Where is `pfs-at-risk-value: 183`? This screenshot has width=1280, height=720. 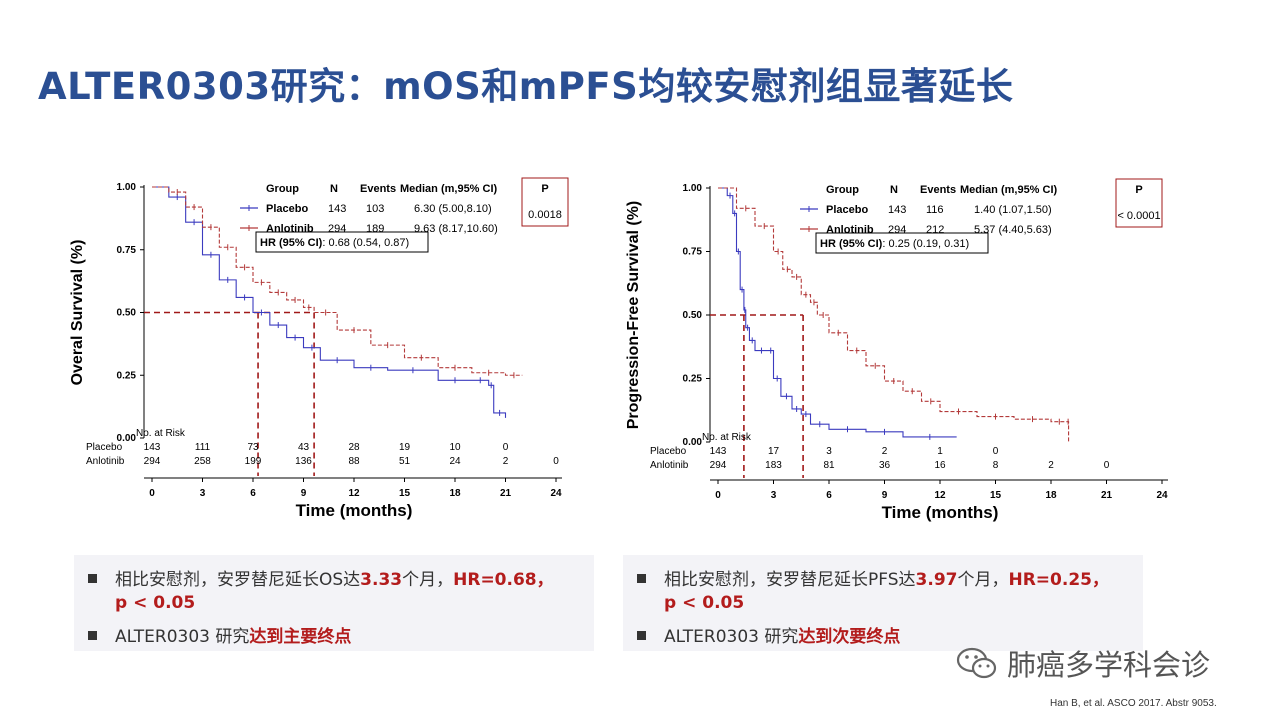 pfs-at-risk-value: 183 is located at coordinates (773, 465).